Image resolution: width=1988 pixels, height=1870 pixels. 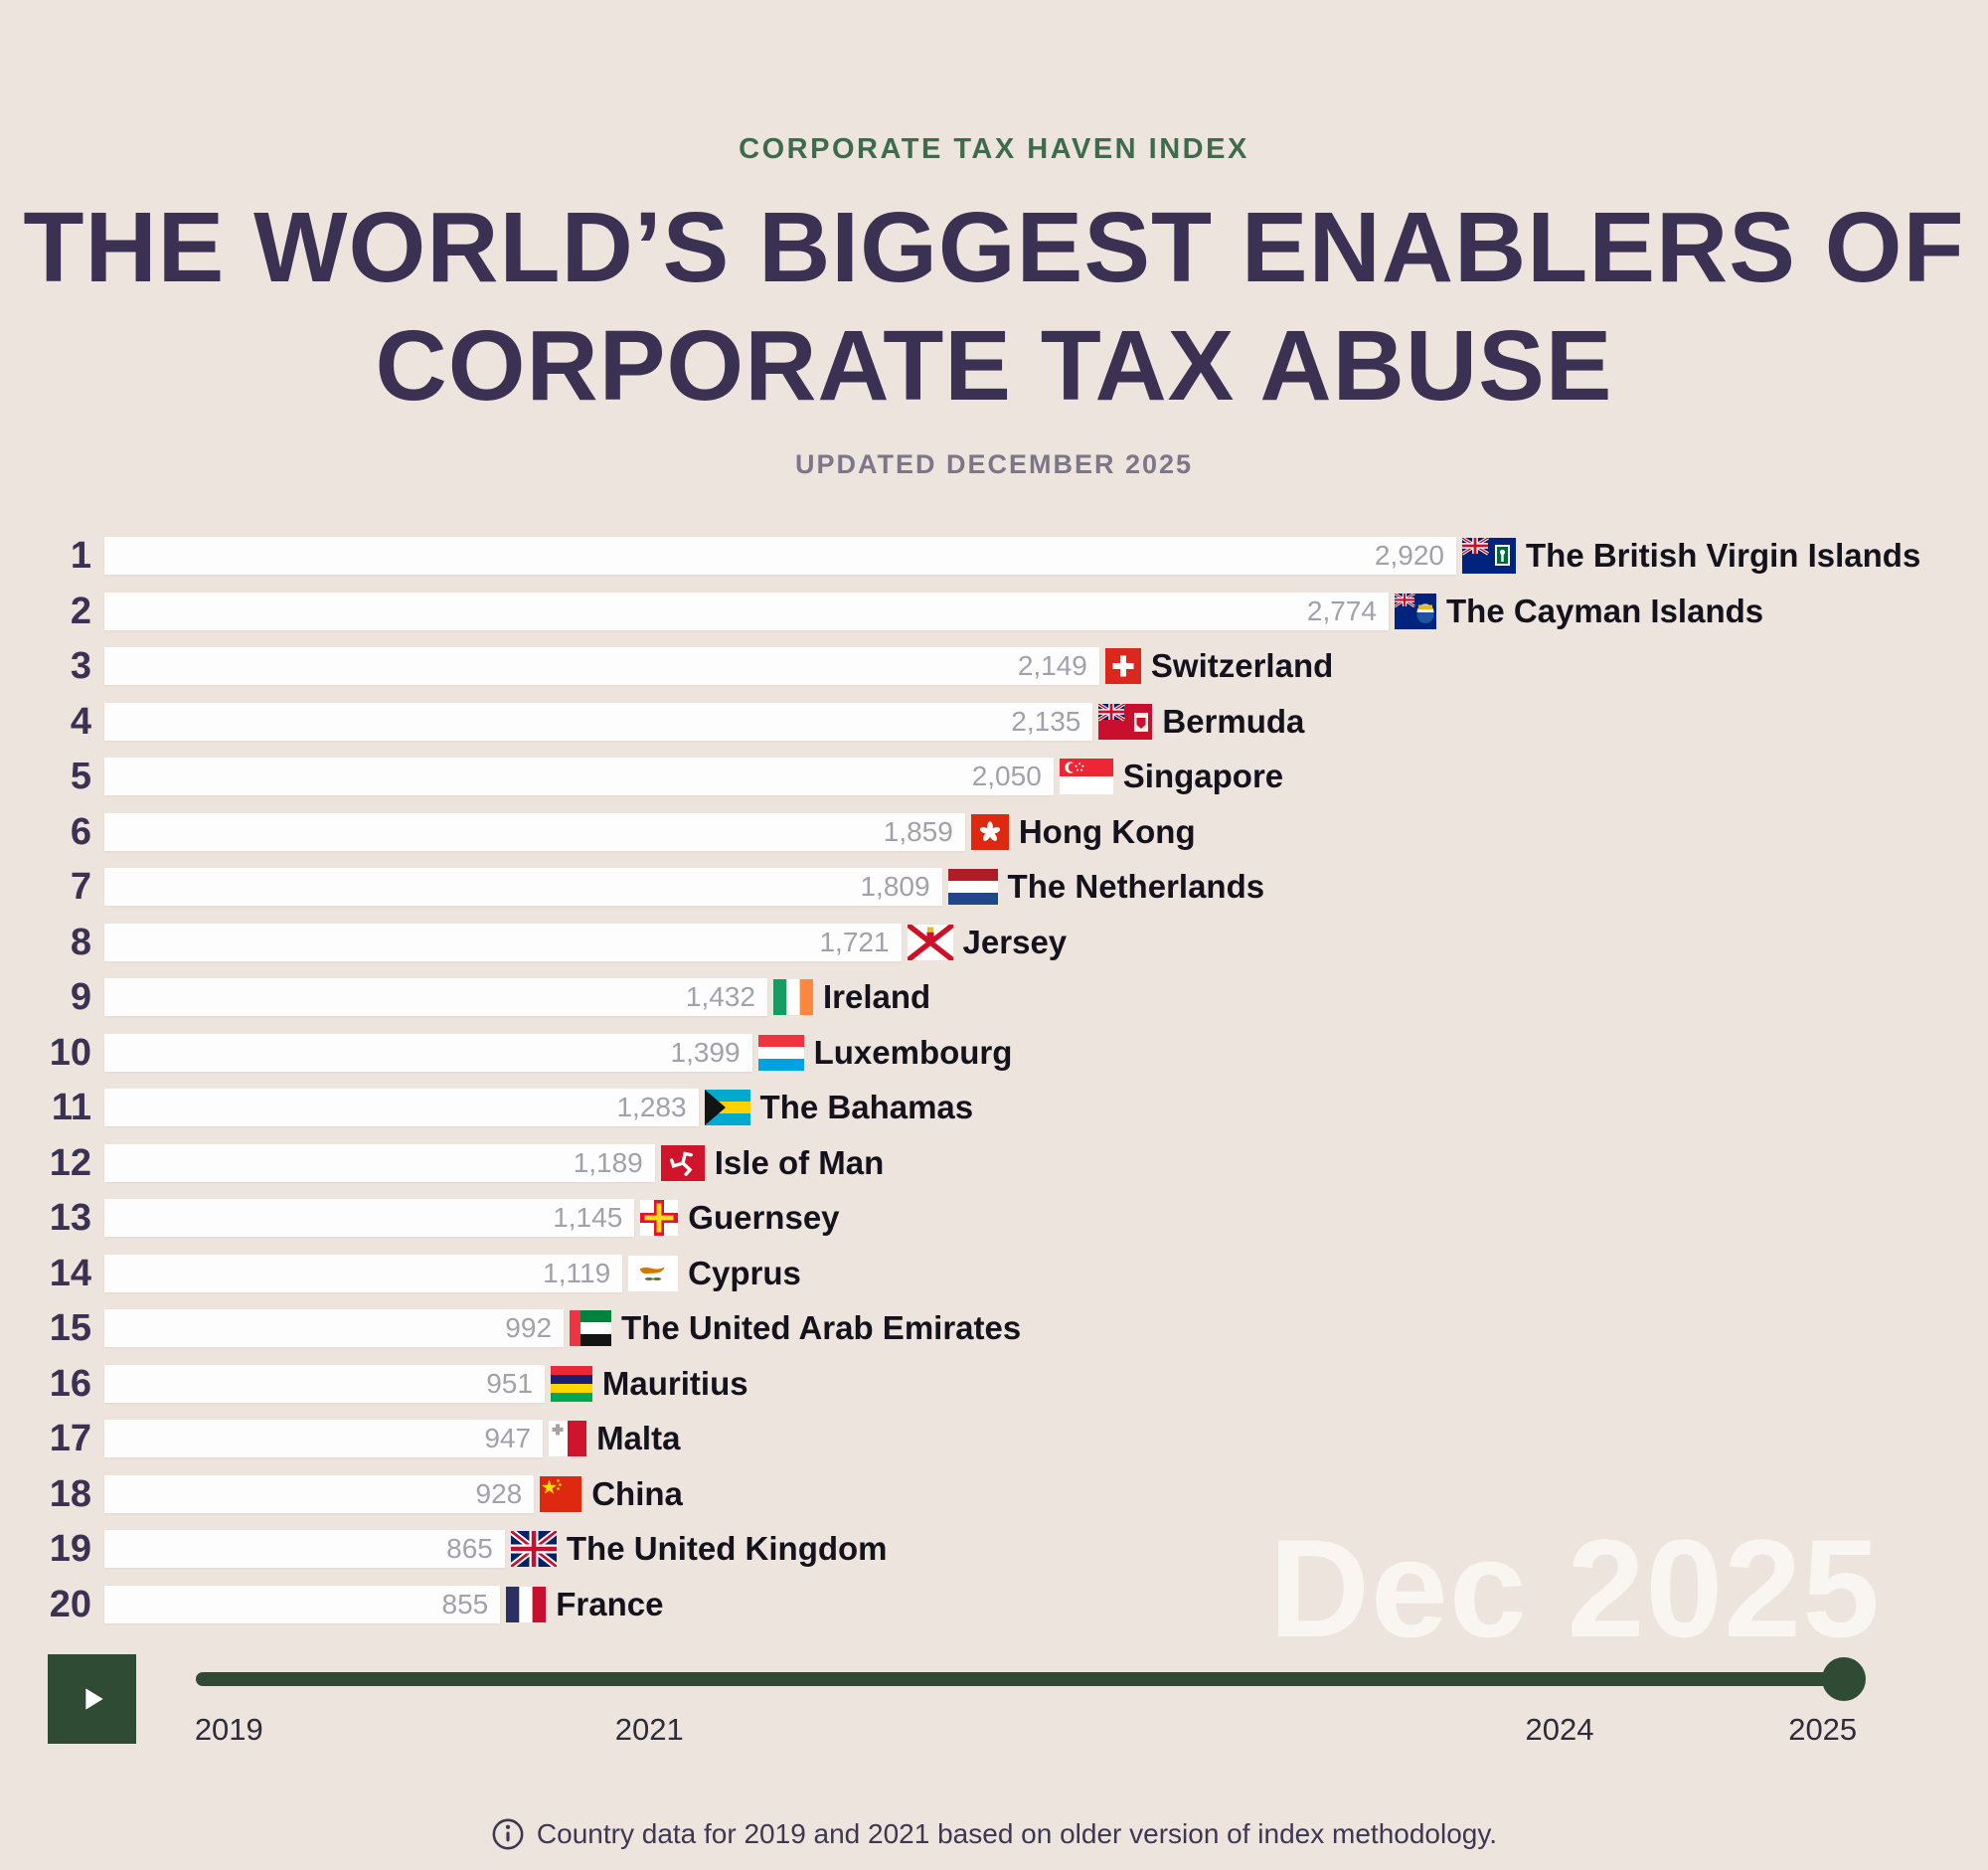 What do you see at coordinates (1019, 1162) in the screenshot?
I see `chart-row: 12 1,189 Isle of Man` at bounding box center [1019, 1162].